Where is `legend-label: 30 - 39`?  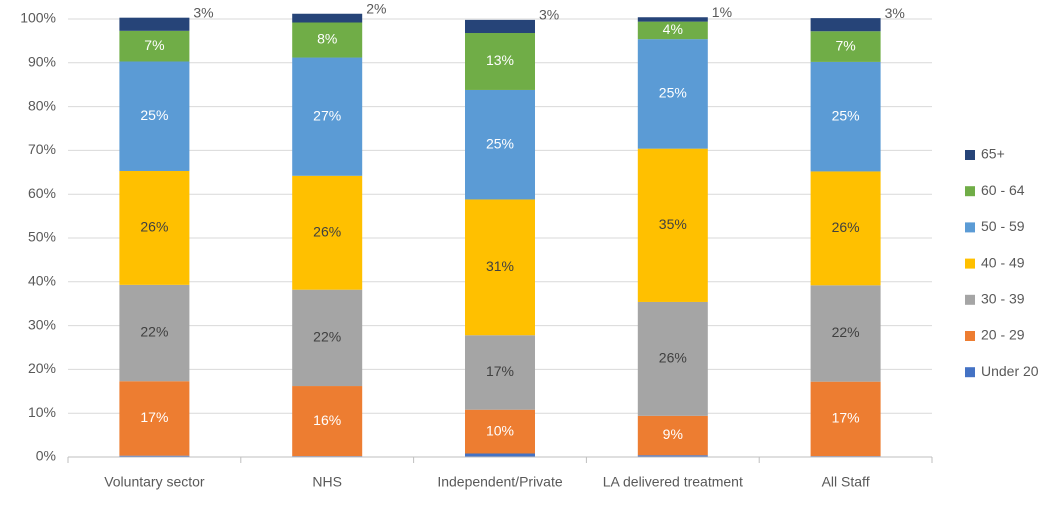 legend-label: 30 - 39 is located at coordinates (1003, 299).